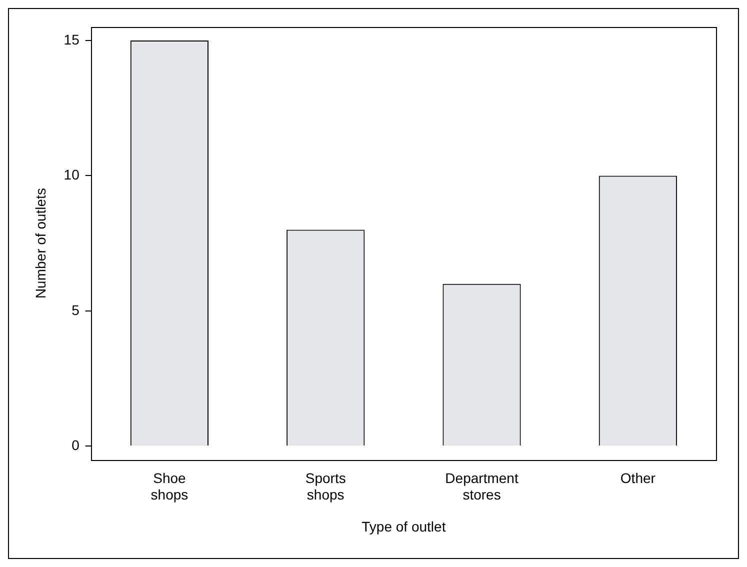  What do you see at coordinates (76, 310) in the screenshot?
I see `y-tick-label: 5` at bounding box center [76, 310].